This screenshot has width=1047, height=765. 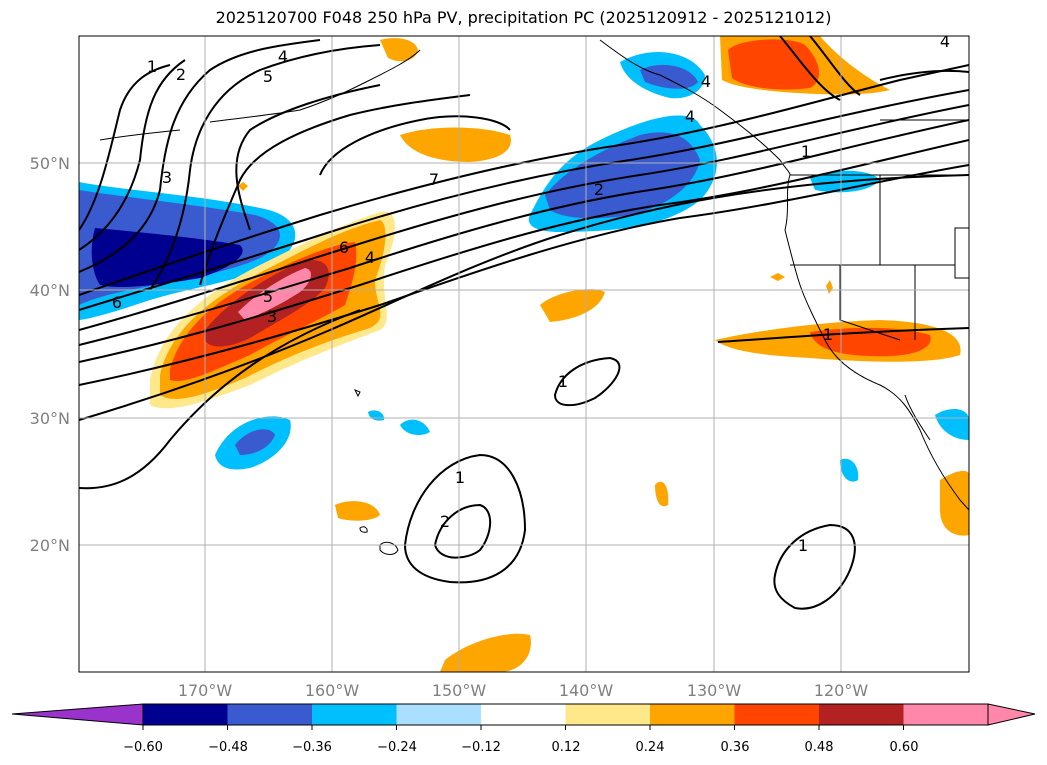 I want to click on lat-label-50n: 50°N, so click(x=50, y=163).